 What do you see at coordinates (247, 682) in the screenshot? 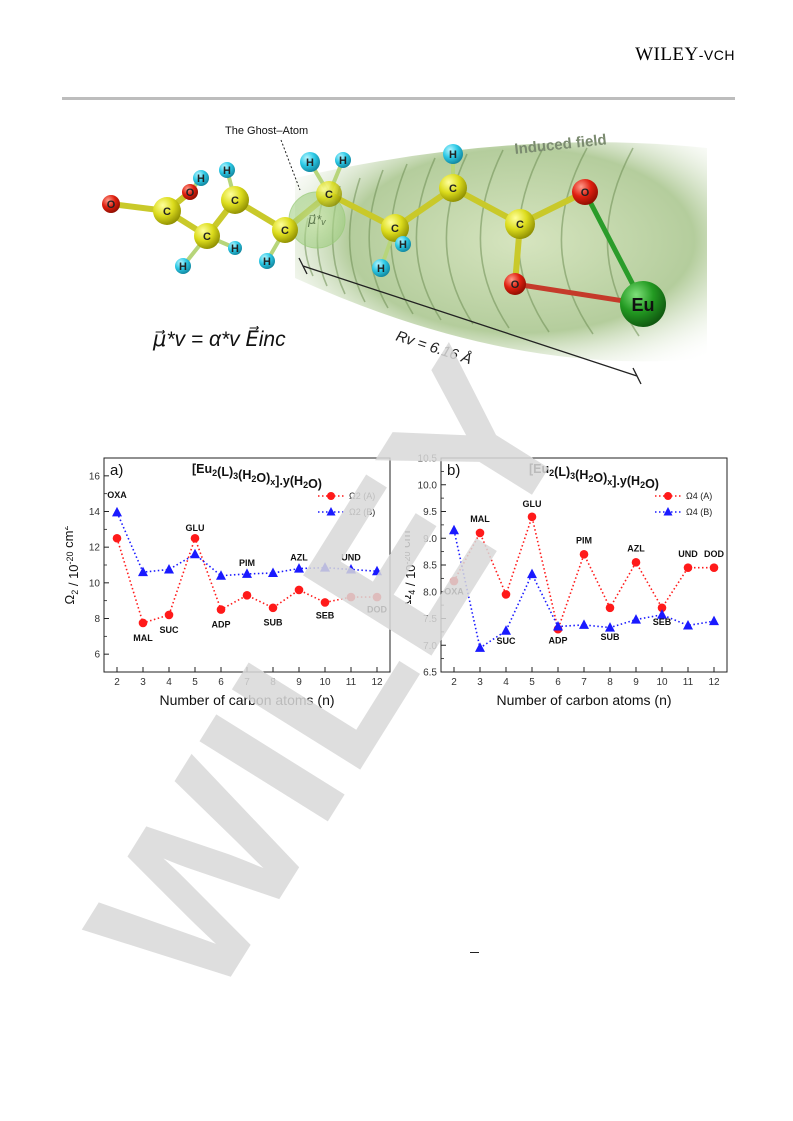
I see `x-tick-label: 7` at bounding box center [247, 682].